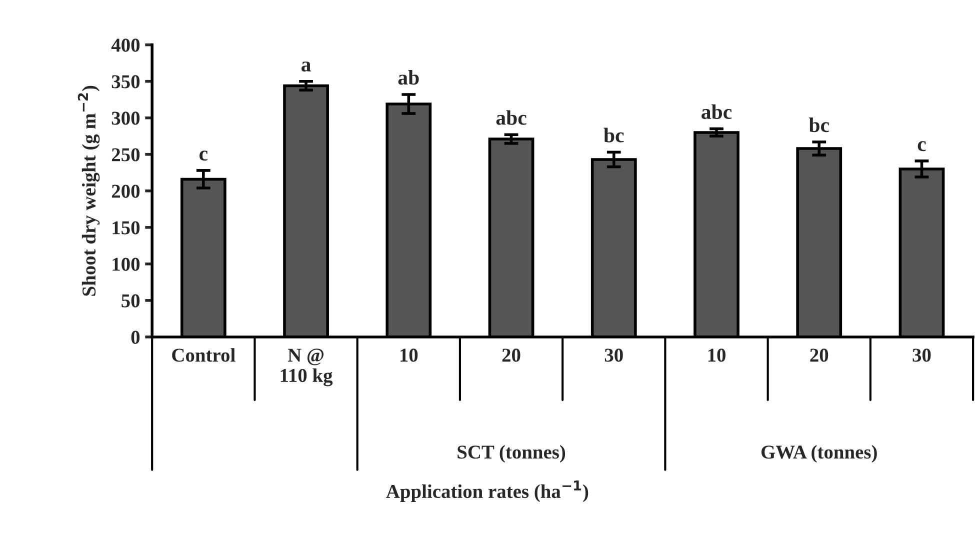  I want to click on text: SCT (tonnes), so click(512, 454).